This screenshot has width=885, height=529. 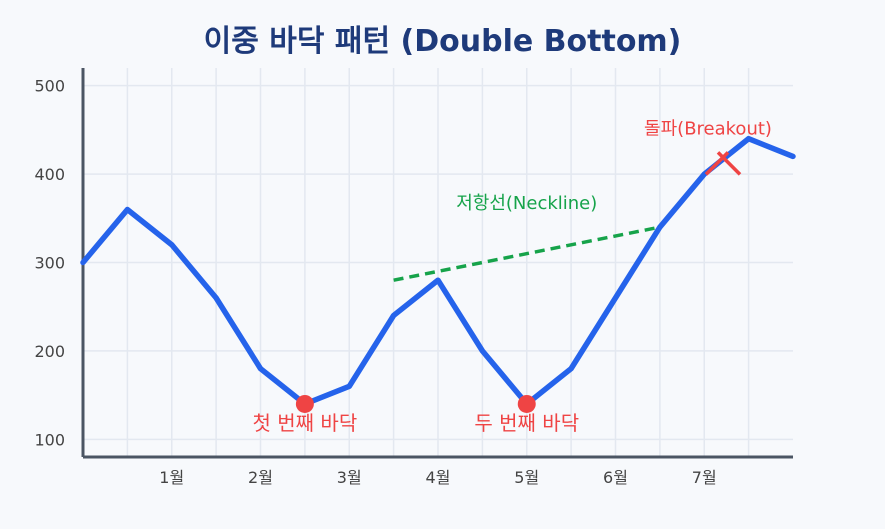 What do you see at coordinates (260, 477) in the screenshot?
I see `x-tick-label: 2월` at bounding box center [260, 477].